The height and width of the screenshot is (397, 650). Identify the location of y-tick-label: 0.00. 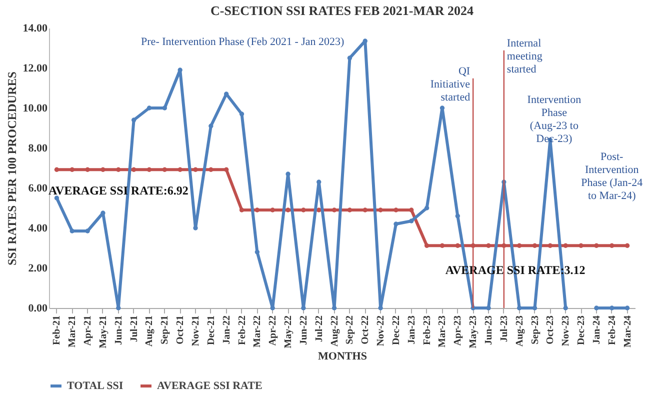
(38, 308).